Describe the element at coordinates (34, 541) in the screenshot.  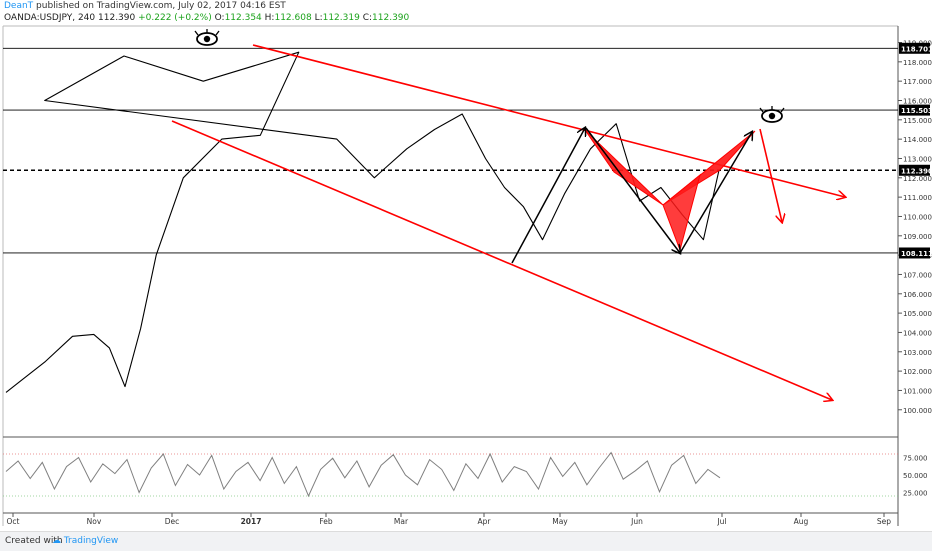
I see `created-with-label: Created with` at that location.